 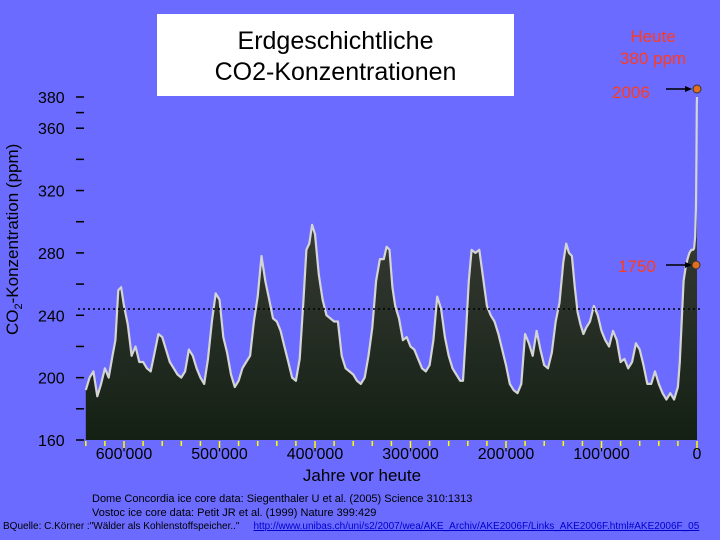 I want to click on x-tick-label-100'000: 100'000, so click(x=601, y=454).